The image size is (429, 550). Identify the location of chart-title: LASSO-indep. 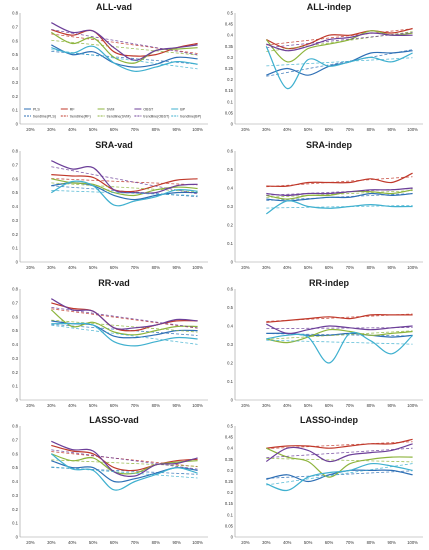
(329, 420).